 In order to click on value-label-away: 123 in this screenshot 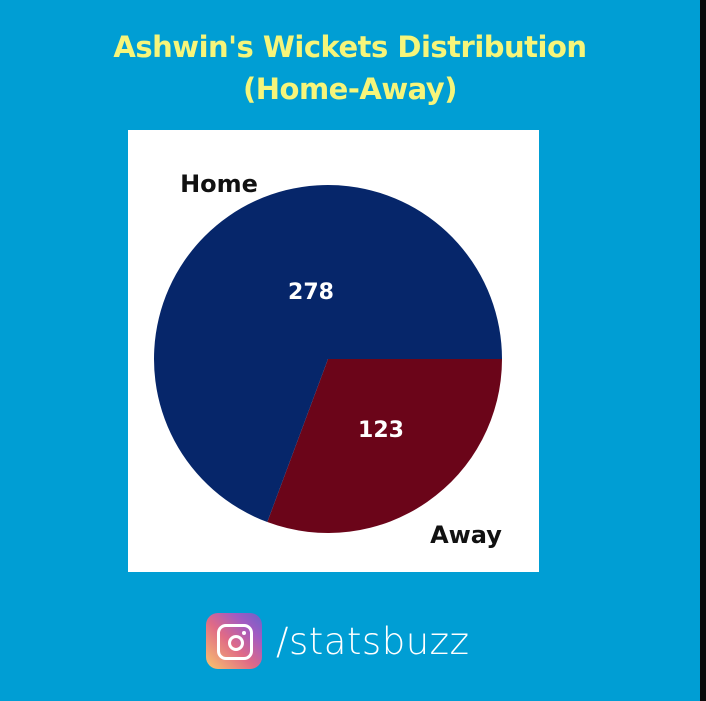, I will do `click(381, 430)`.